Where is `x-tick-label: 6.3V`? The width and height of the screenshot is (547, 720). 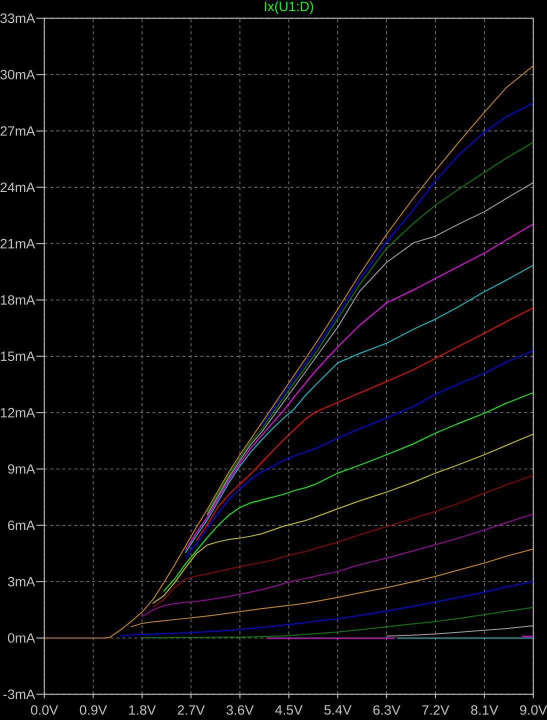 x-tick-label: 6.3V is located at coordinates (386, 710).